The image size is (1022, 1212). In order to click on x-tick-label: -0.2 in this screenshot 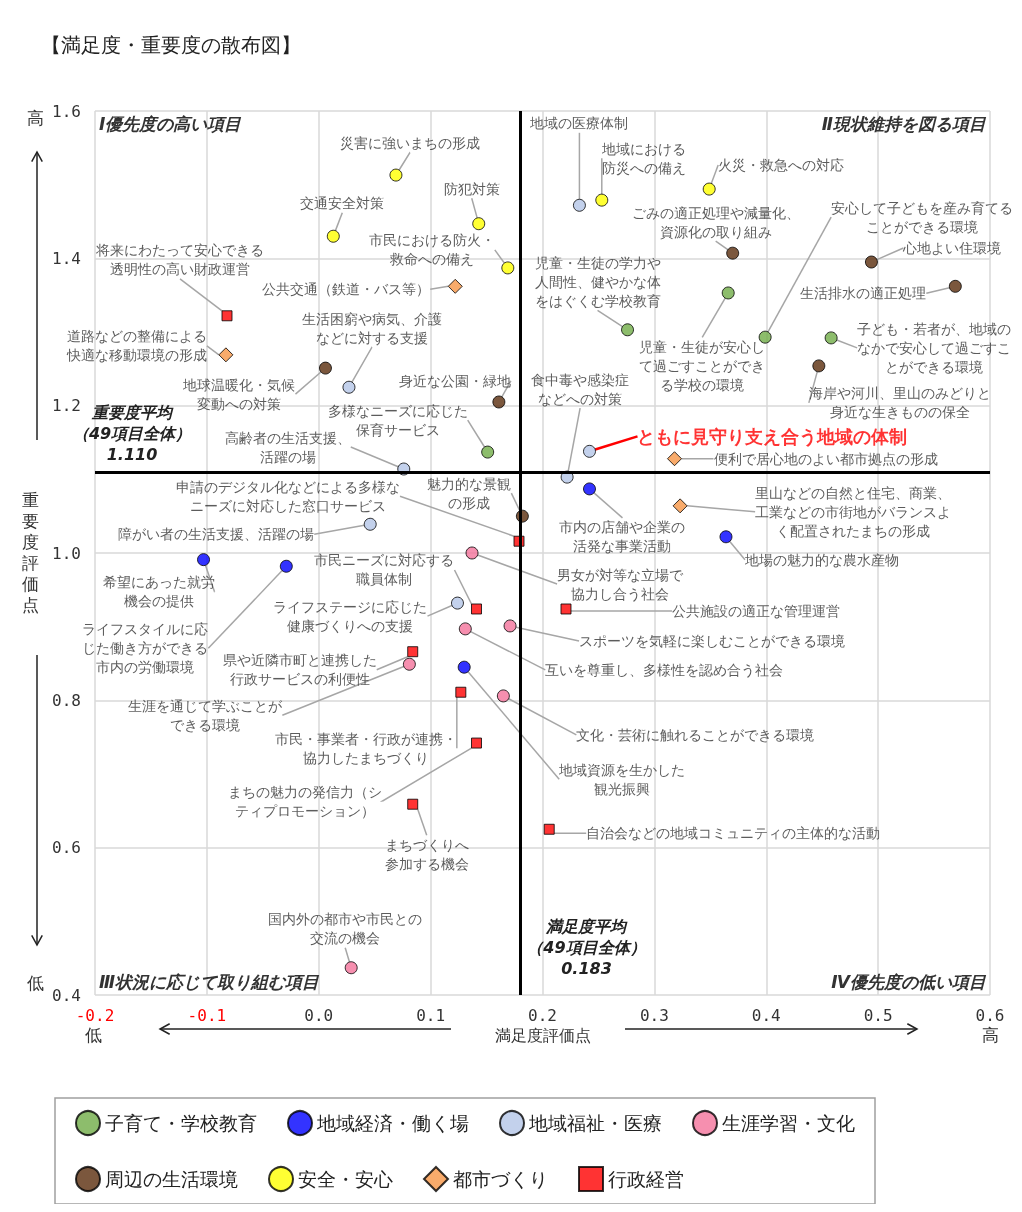, I will do `click(95, 1015)`.